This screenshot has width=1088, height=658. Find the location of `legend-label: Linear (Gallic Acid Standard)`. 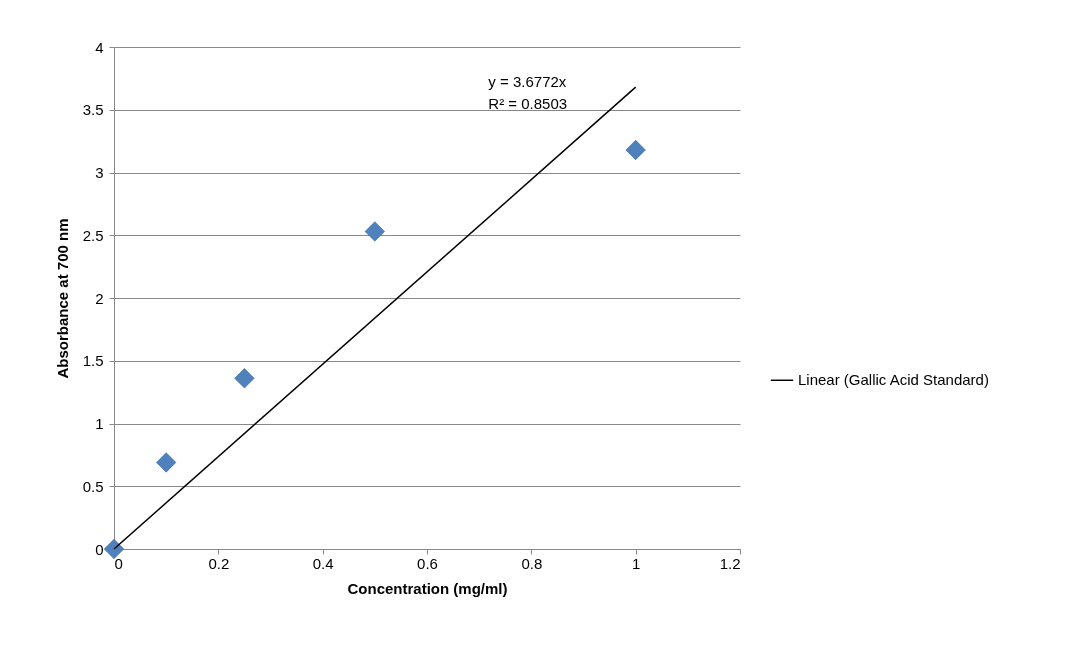

legend-label: Linear (Gallic Acid Standard) is located at coordinates (893, 380).